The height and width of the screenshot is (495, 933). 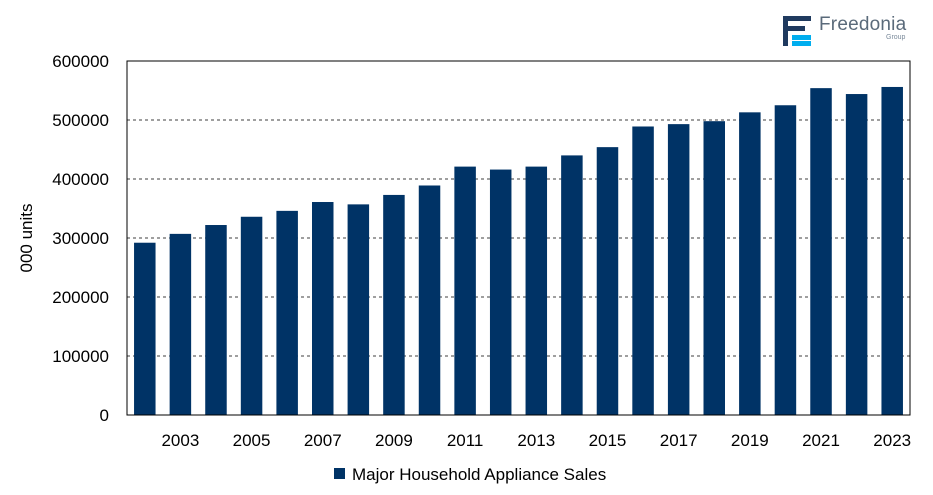 What do you see at coordinates (465, 290) in the screenshot?
I see `bar-2011` at bounding box center [465, 290].